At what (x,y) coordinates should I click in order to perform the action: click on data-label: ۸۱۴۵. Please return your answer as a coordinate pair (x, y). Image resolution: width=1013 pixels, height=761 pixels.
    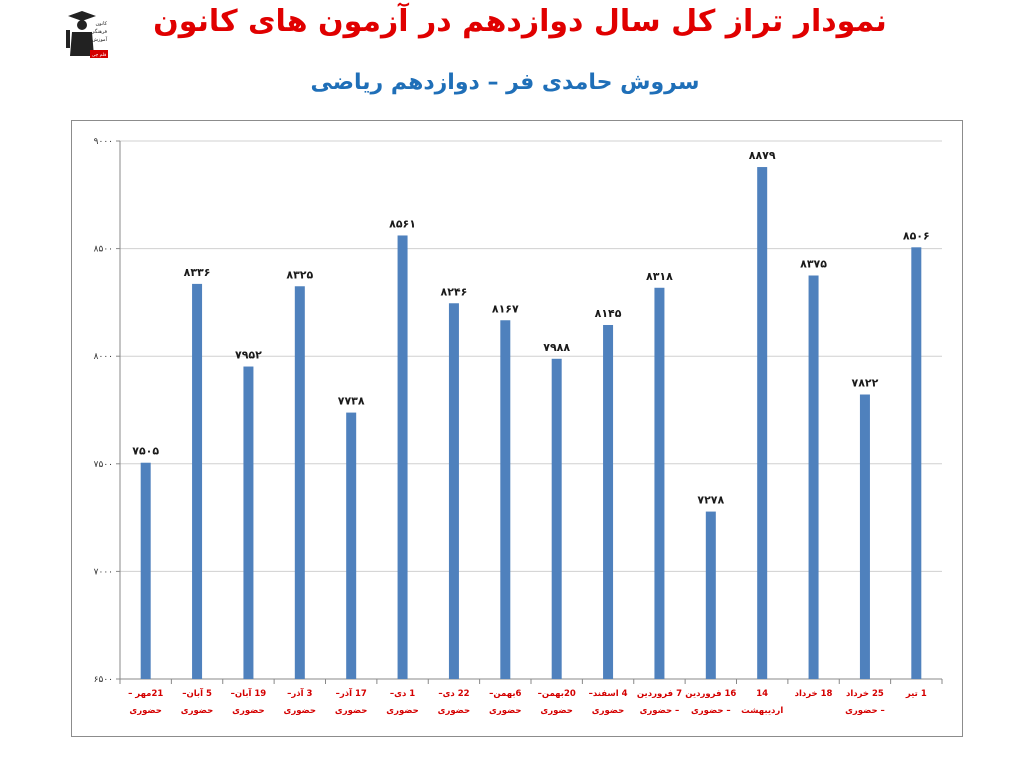
    Looking at the image, I should click on (608, 313).